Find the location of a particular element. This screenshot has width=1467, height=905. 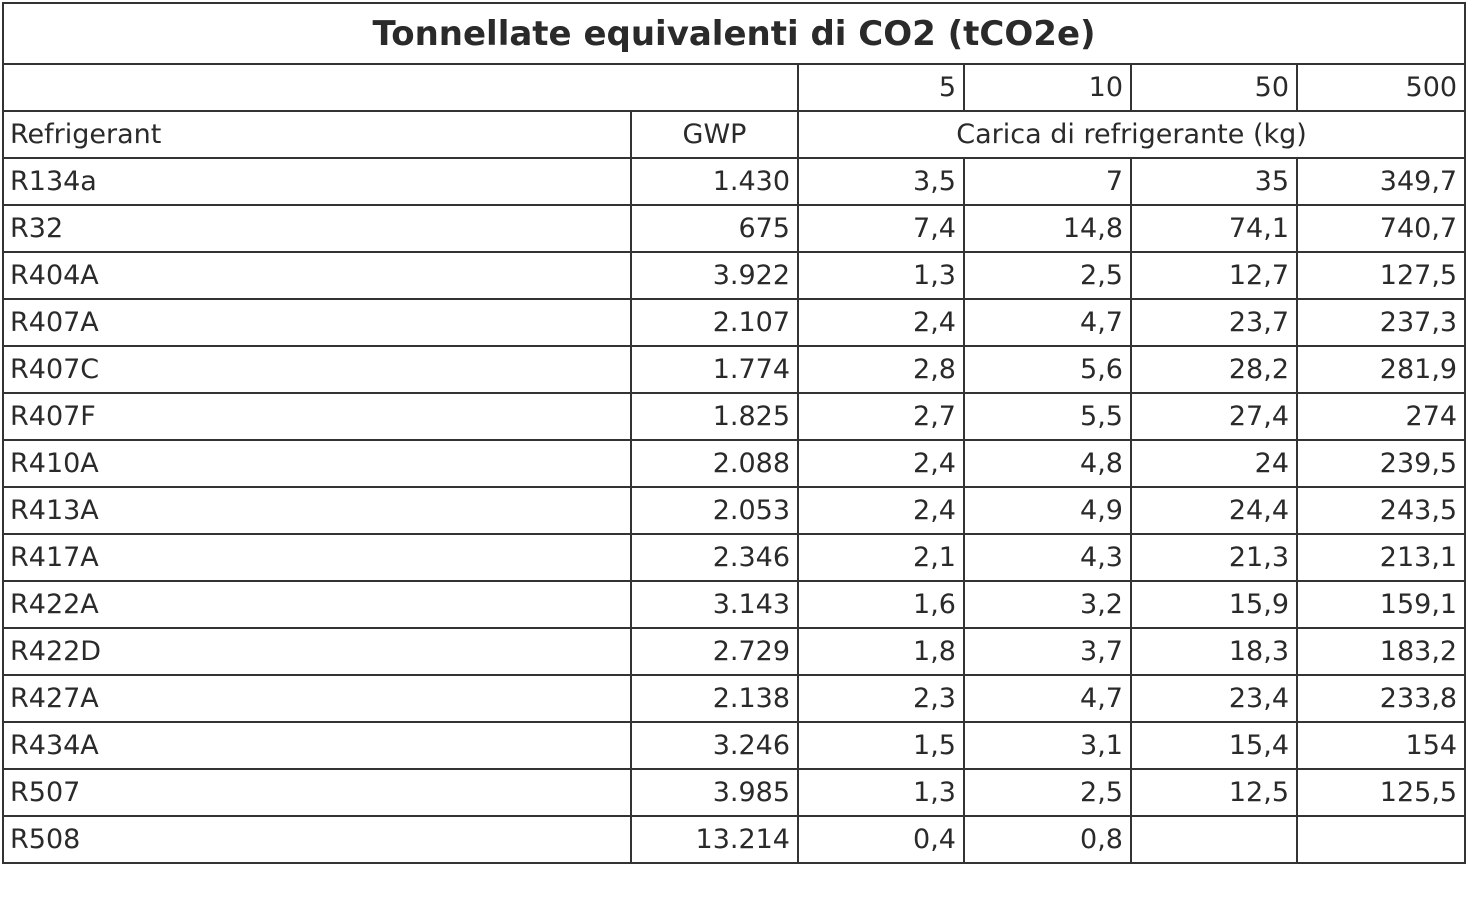

value-cell: 243,5 is located at coordinates (1381, 510).